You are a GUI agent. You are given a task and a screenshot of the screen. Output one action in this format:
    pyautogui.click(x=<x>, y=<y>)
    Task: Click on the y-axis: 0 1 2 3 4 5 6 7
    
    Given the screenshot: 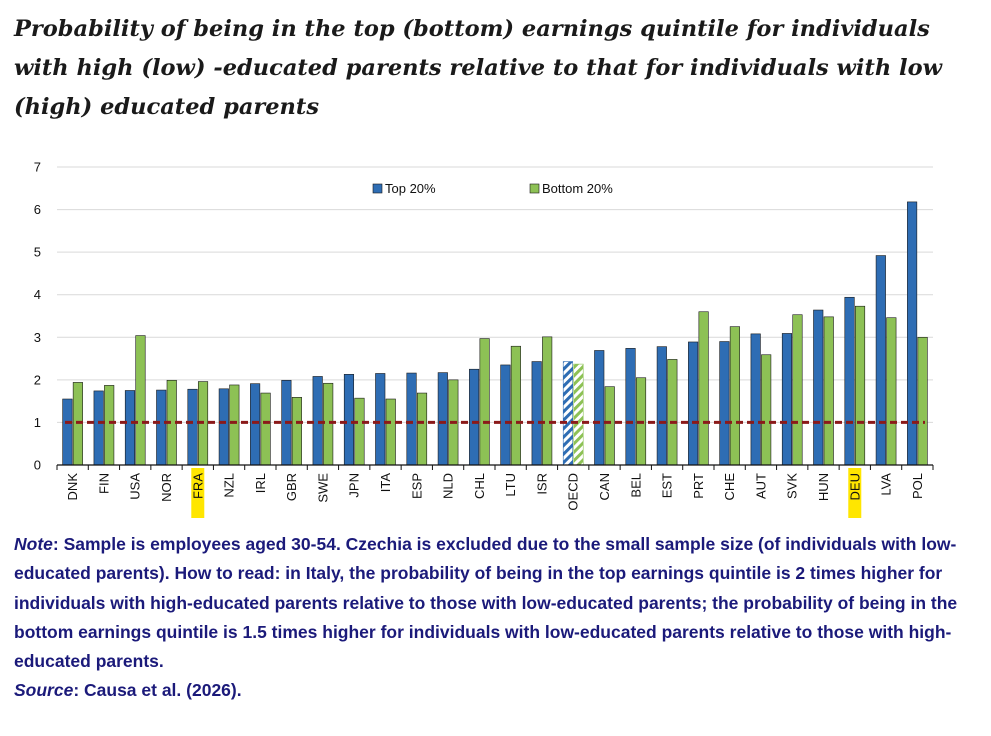 What is the action you would take?
    pyautogui.click(x=37, y=316)
    